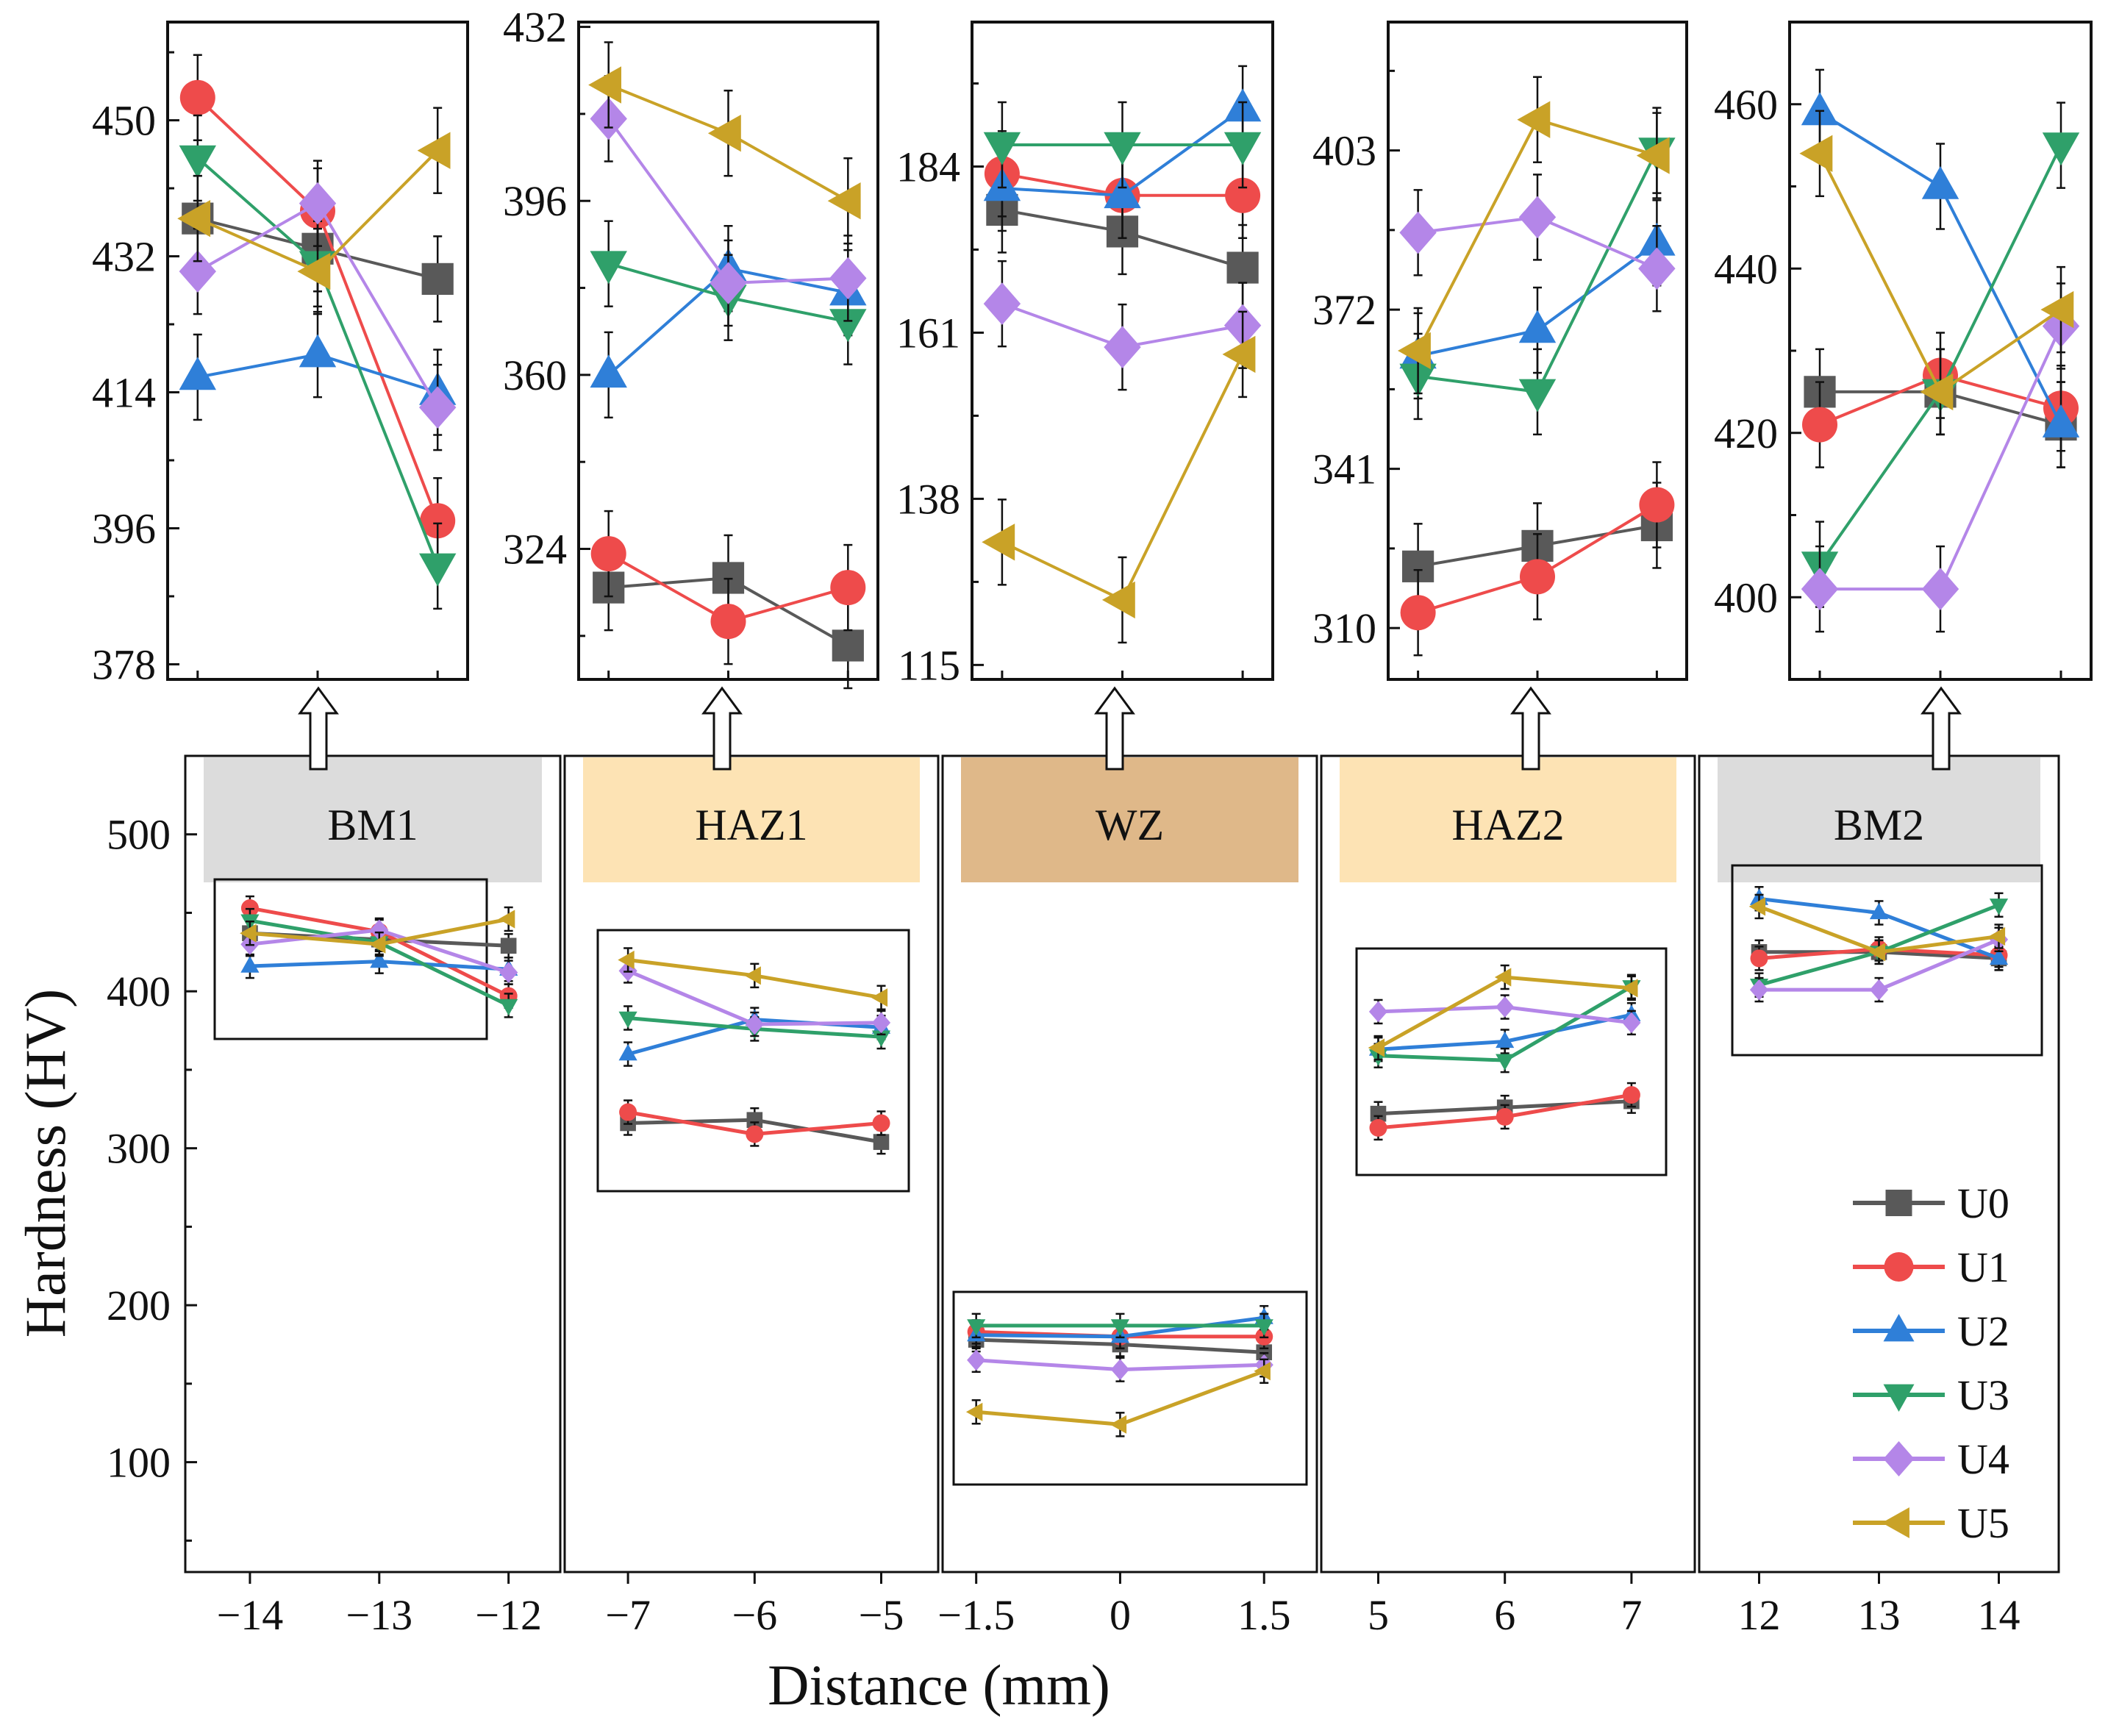  Describe the element at coordinates (372, 825) in the screenshot. I see `zone-label-bm1: BM1` at that location.